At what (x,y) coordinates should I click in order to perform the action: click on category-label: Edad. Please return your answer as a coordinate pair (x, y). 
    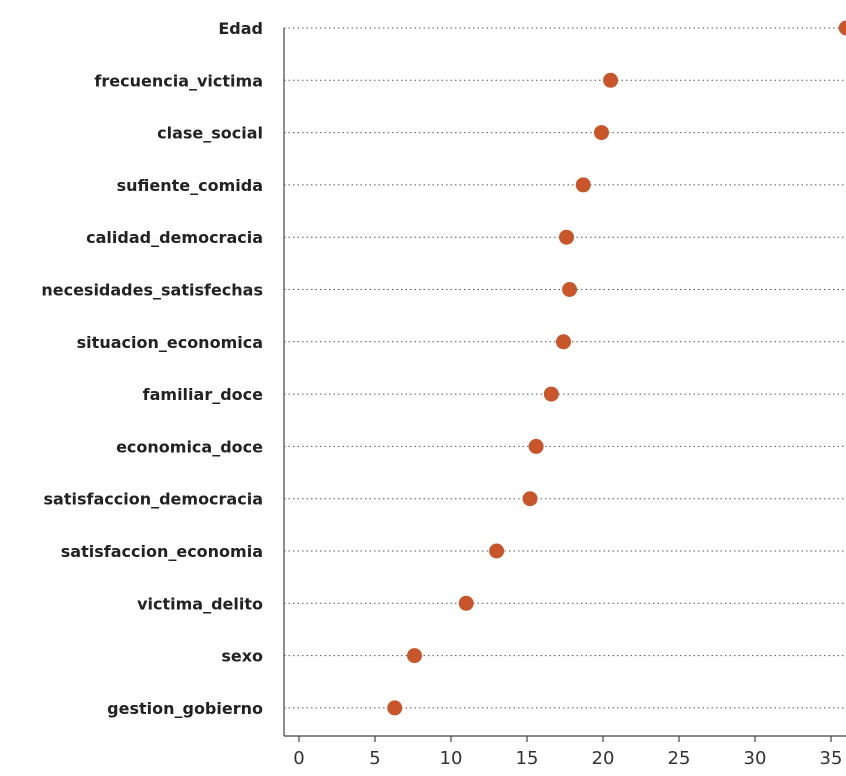
    Looking at the image, I should click on (240, 28).